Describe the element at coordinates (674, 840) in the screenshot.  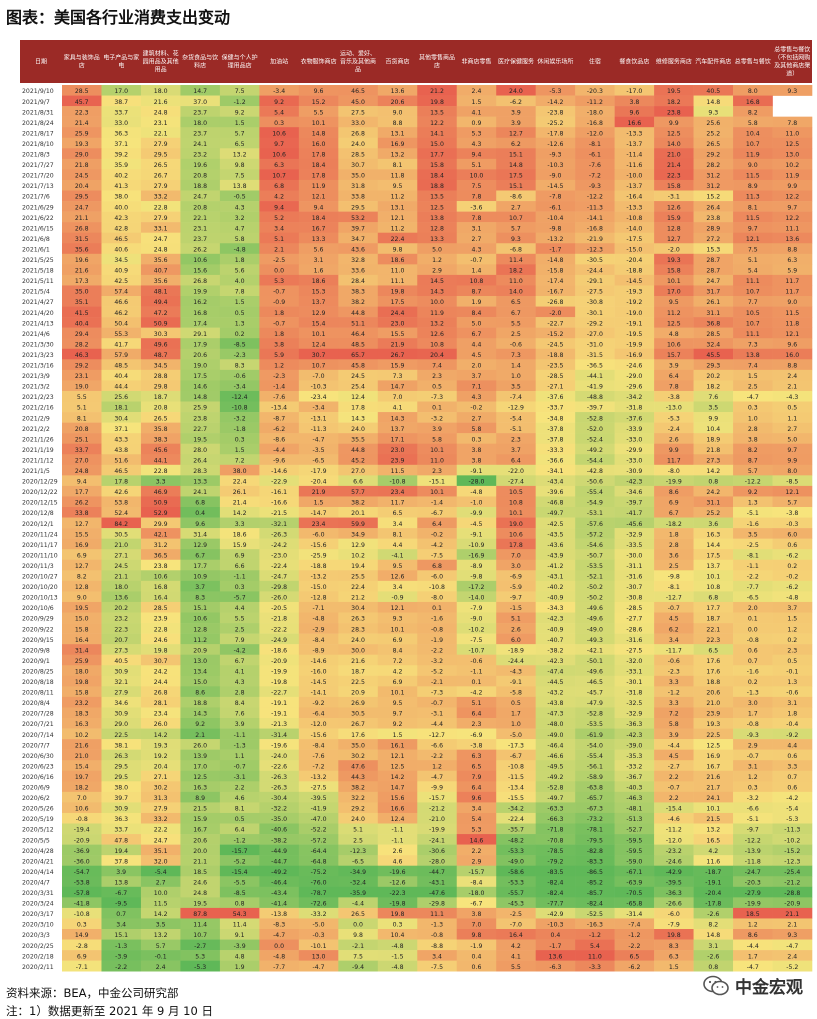
I see `cell-value-label: -12.0` at that location.